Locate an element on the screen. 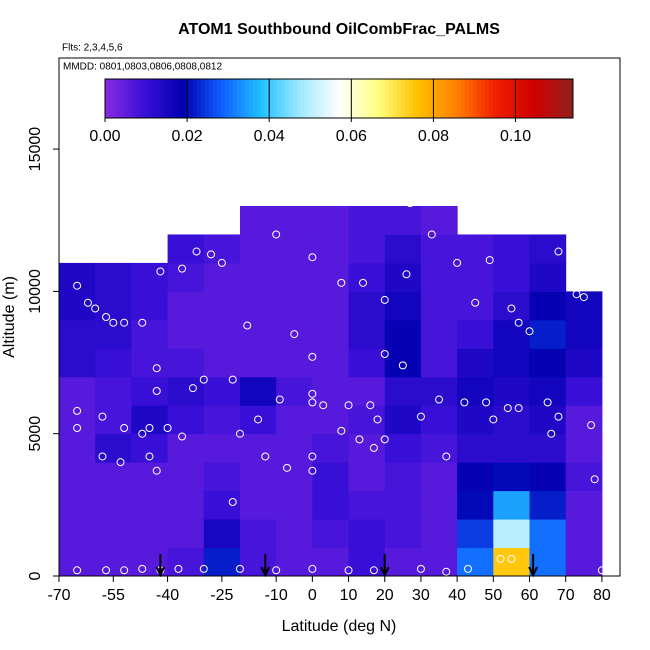 Image resolution: width=650 pixels, height=650 pixels. x-tick-label: 40 is located at coordinates (457, 595).